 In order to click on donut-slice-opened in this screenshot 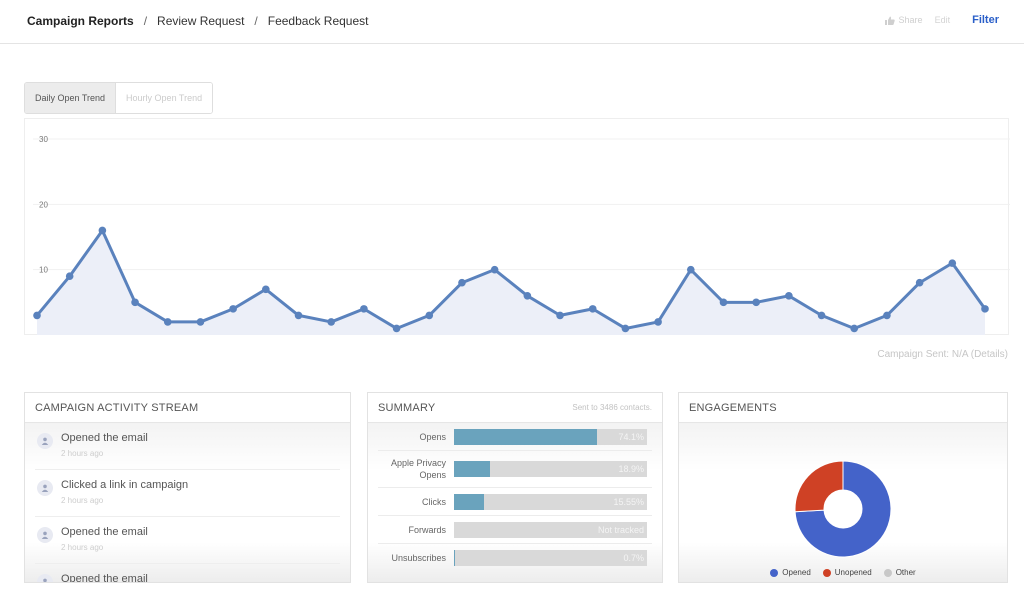, I will do `click(843, 509)`.